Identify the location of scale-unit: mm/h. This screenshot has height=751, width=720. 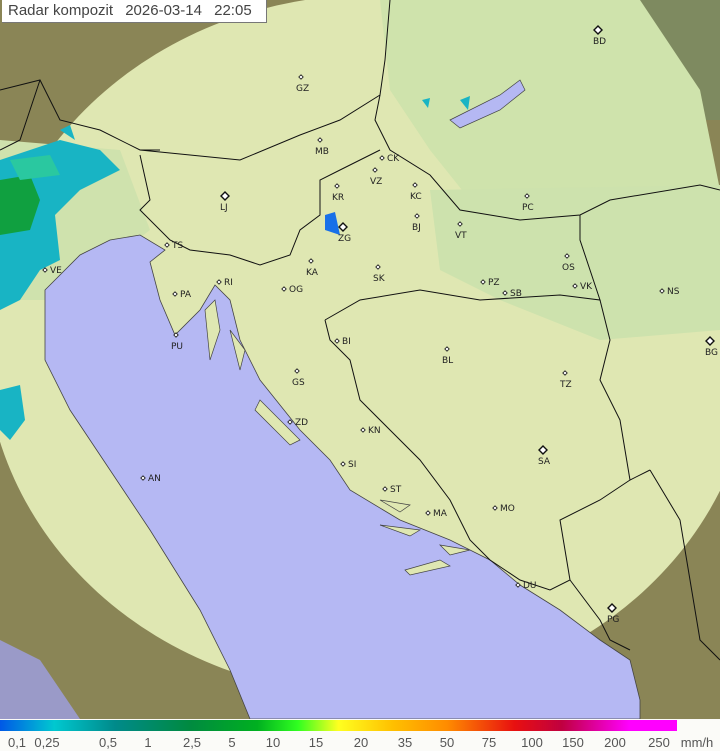
(697, 742).